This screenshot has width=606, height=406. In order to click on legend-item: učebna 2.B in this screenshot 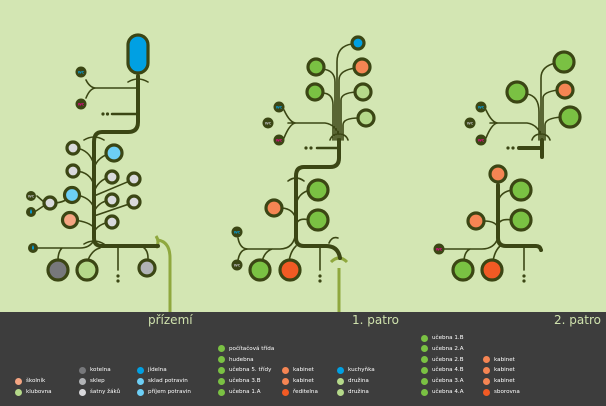, I will do `click(442, 360)`.